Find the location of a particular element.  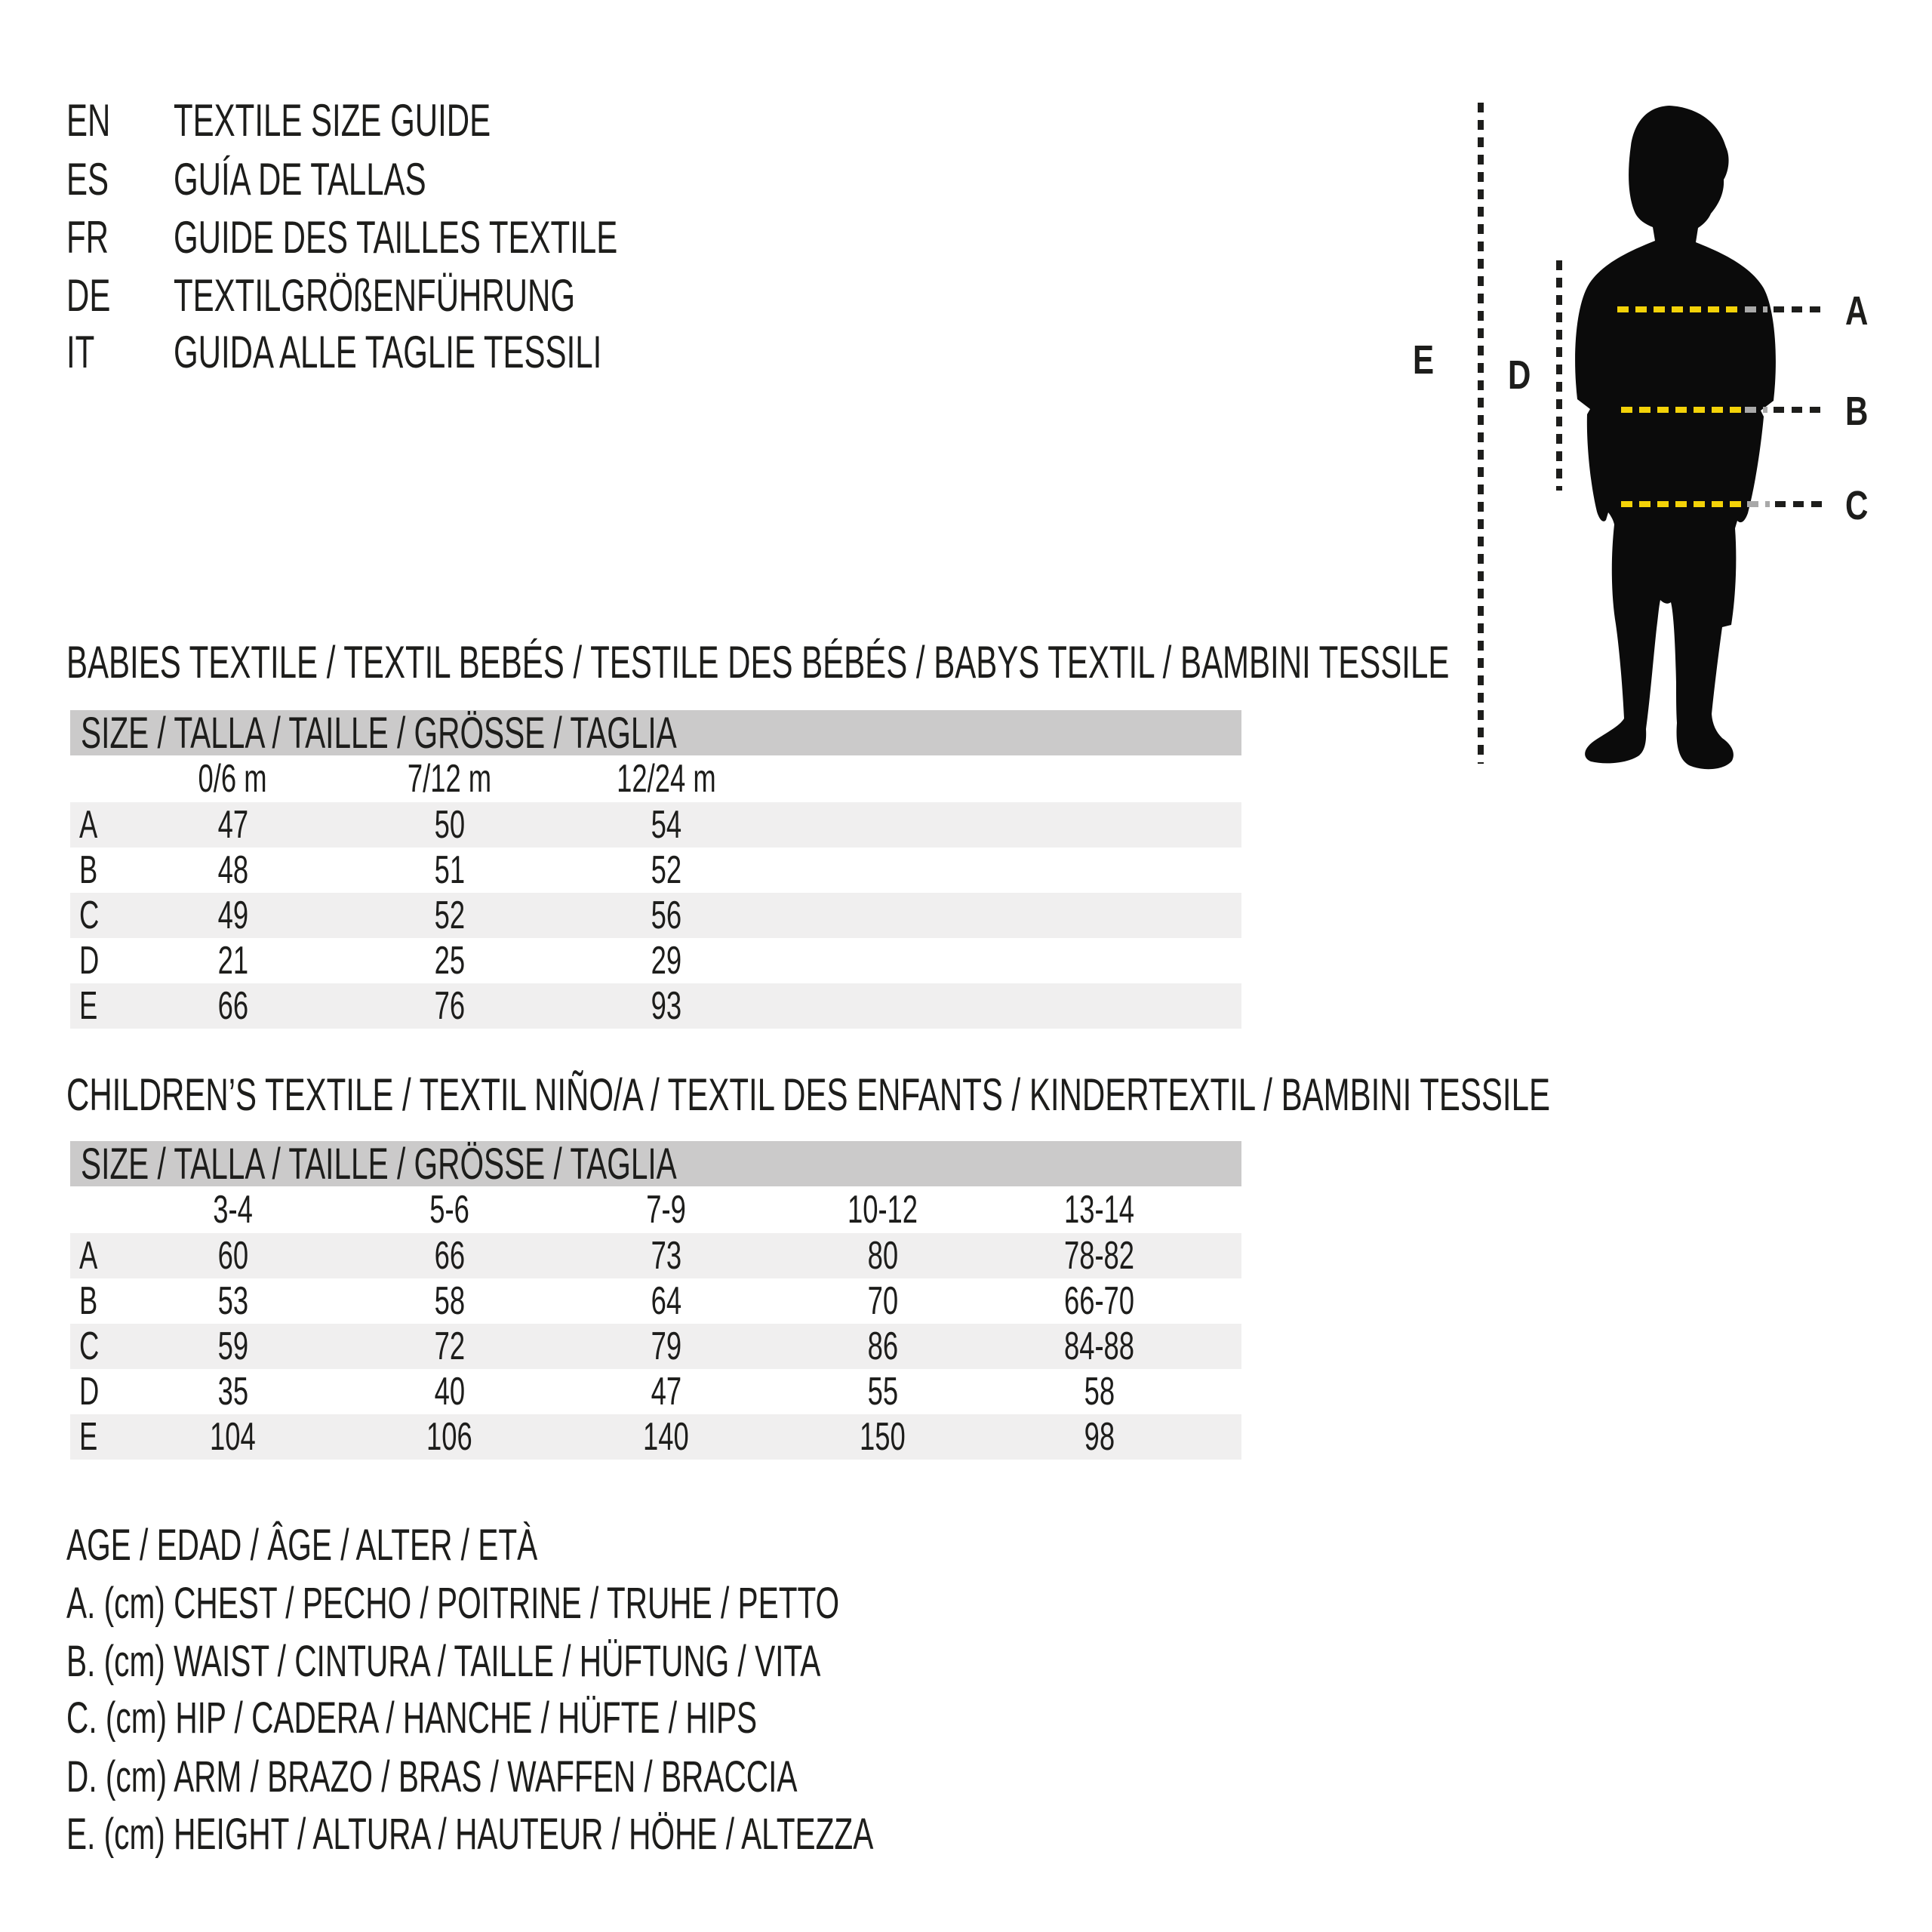

lang-code-es: ES is located at coordinates (87, 179).